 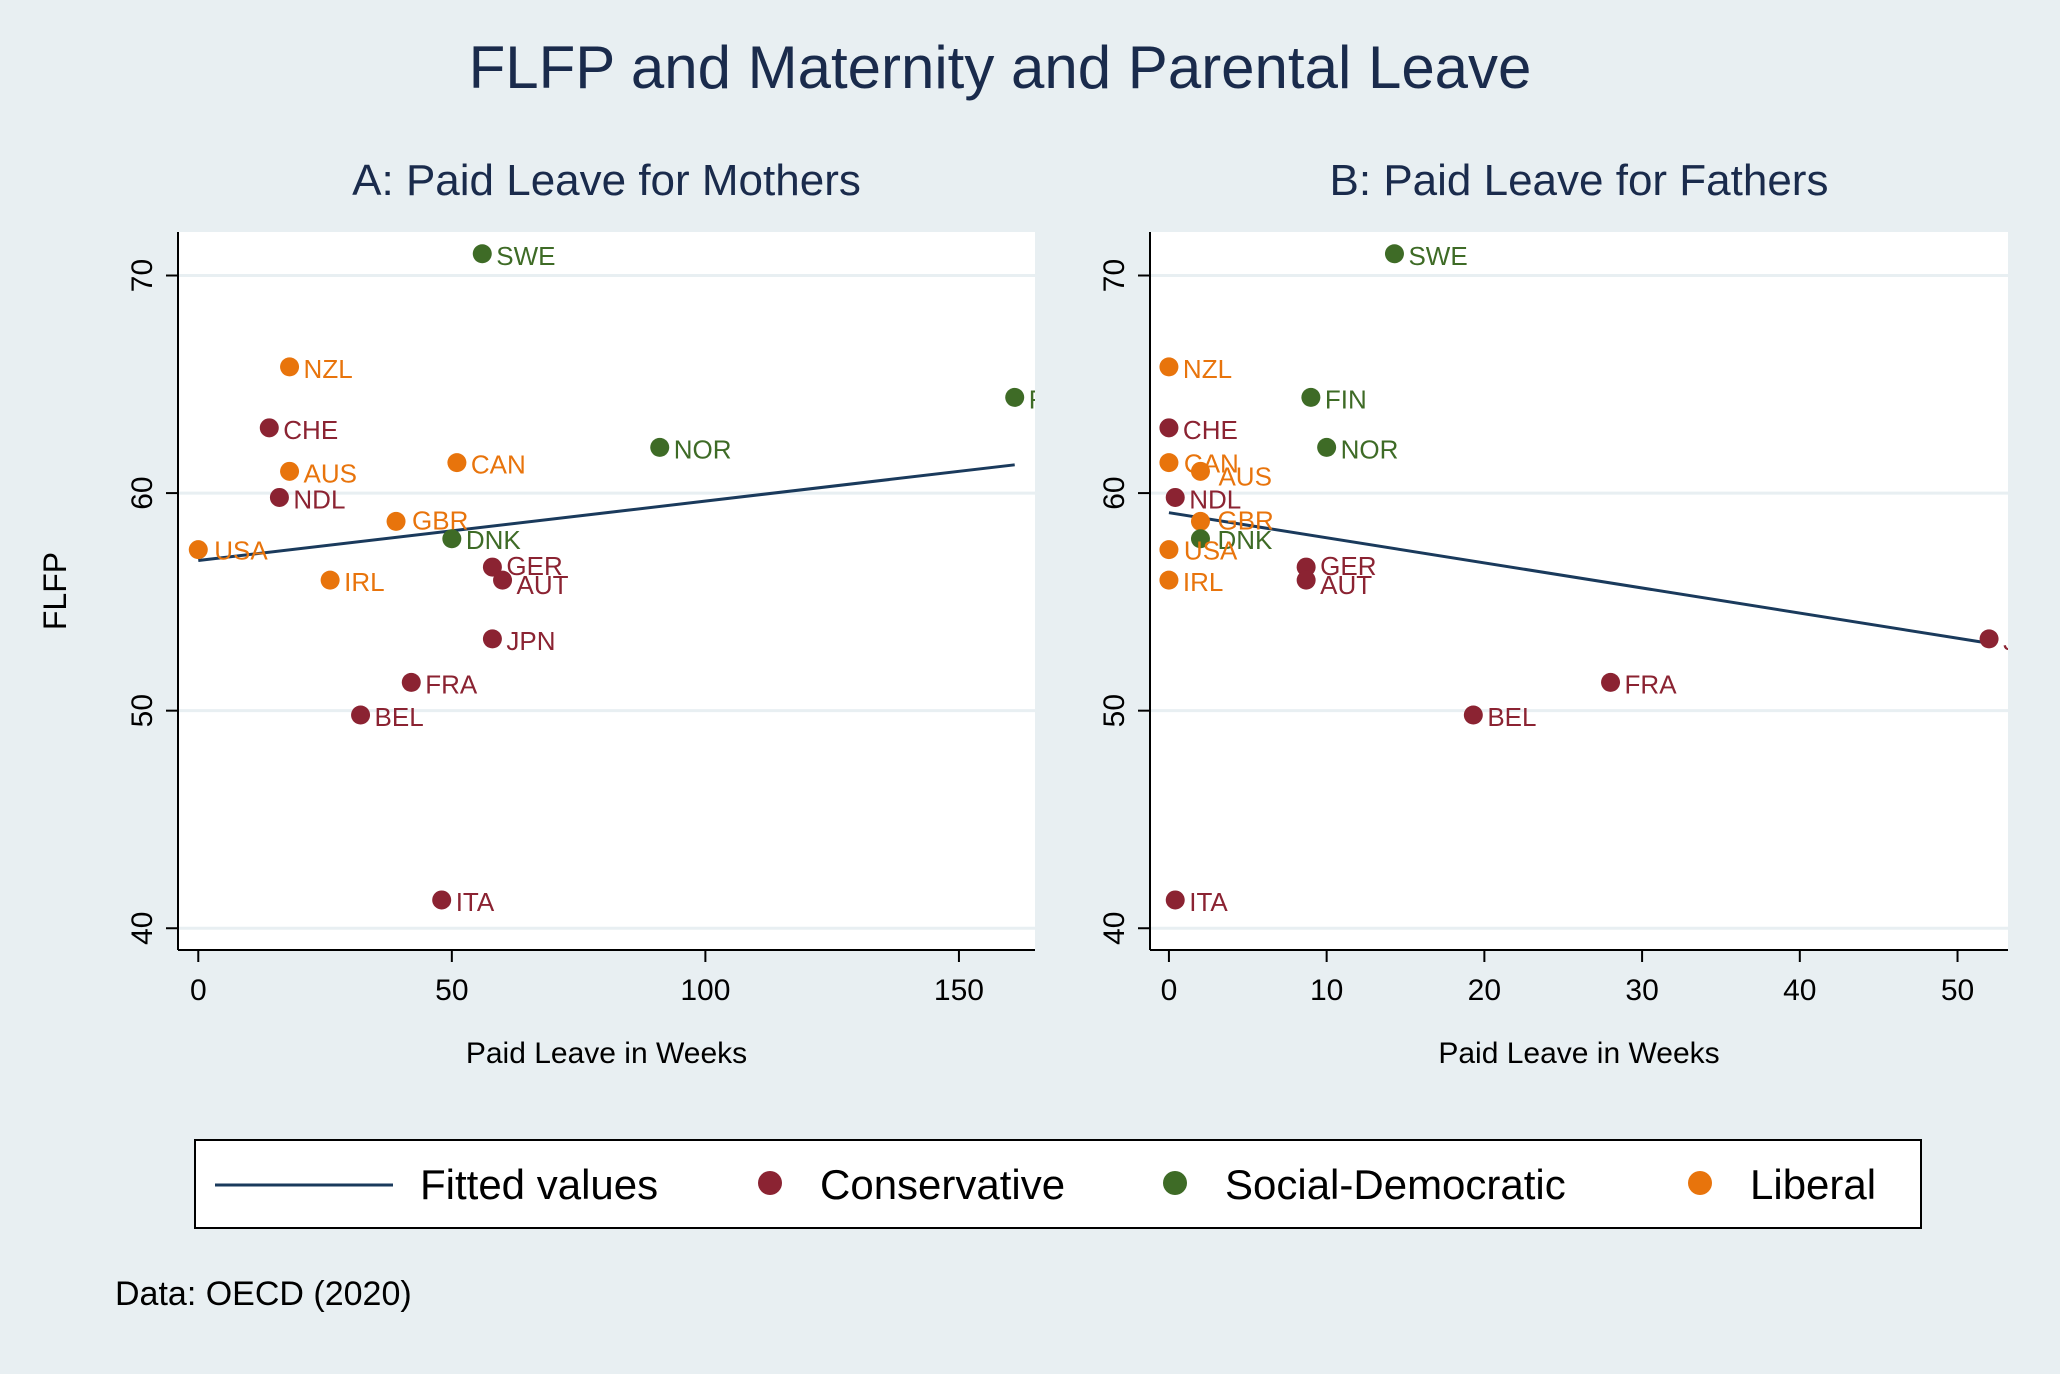 I want to click on legend-box, so click(x=1058, y=1184).